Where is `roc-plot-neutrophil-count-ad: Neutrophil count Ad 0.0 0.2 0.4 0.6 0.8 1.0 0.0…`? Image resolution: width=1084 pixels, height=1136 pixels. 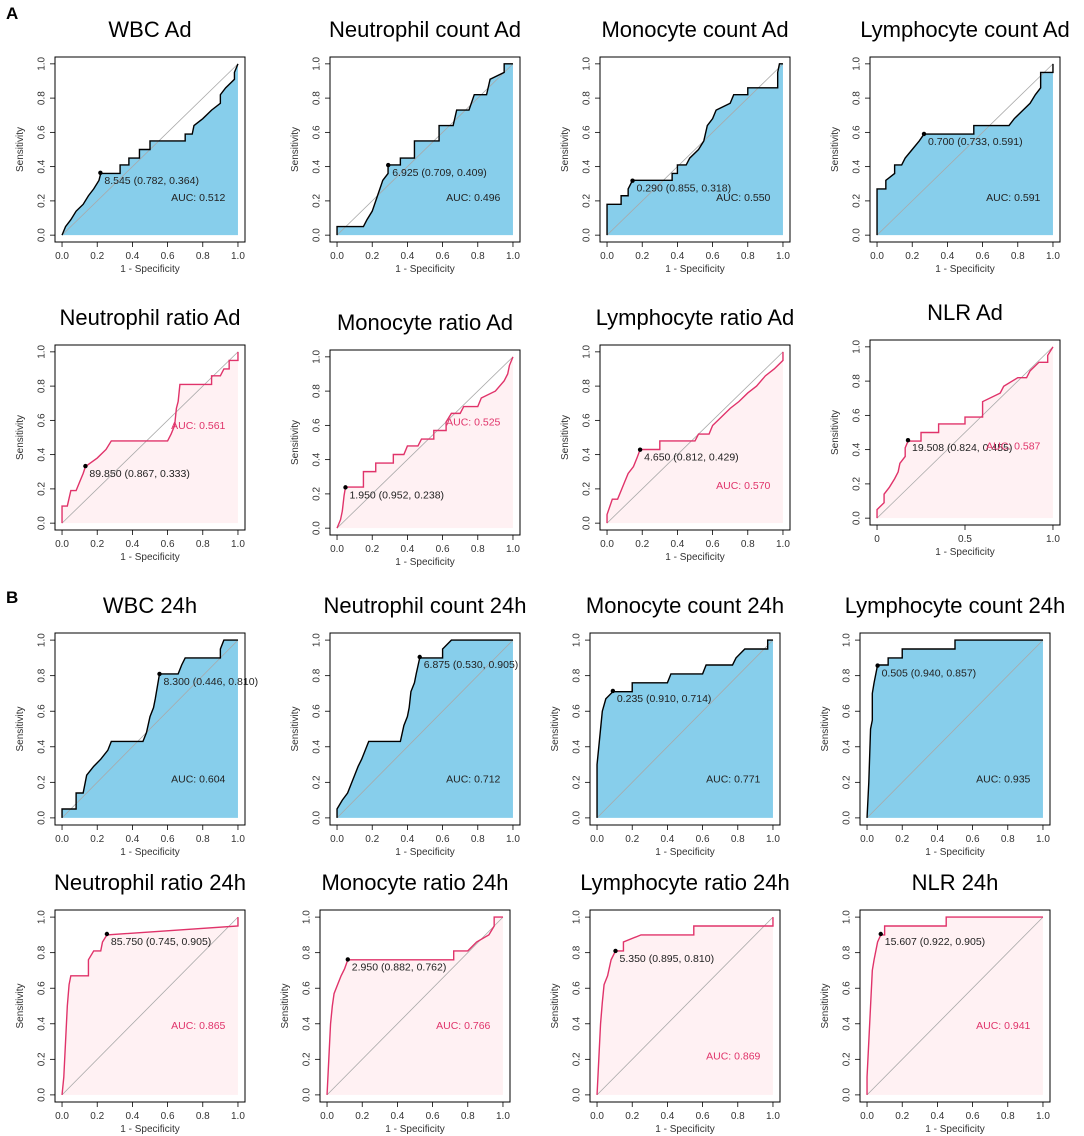
roc-plot-neutrophil-count-ad: Neutrophil count Ad 0.0 0.2 0.4 0.6 0.8 1.0 0.0… is located at coordinates (405, 146).